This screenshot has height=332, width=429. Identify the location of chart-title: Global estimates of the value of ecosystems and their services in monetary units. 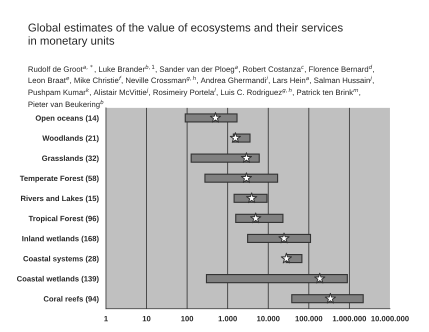
(185, 35).